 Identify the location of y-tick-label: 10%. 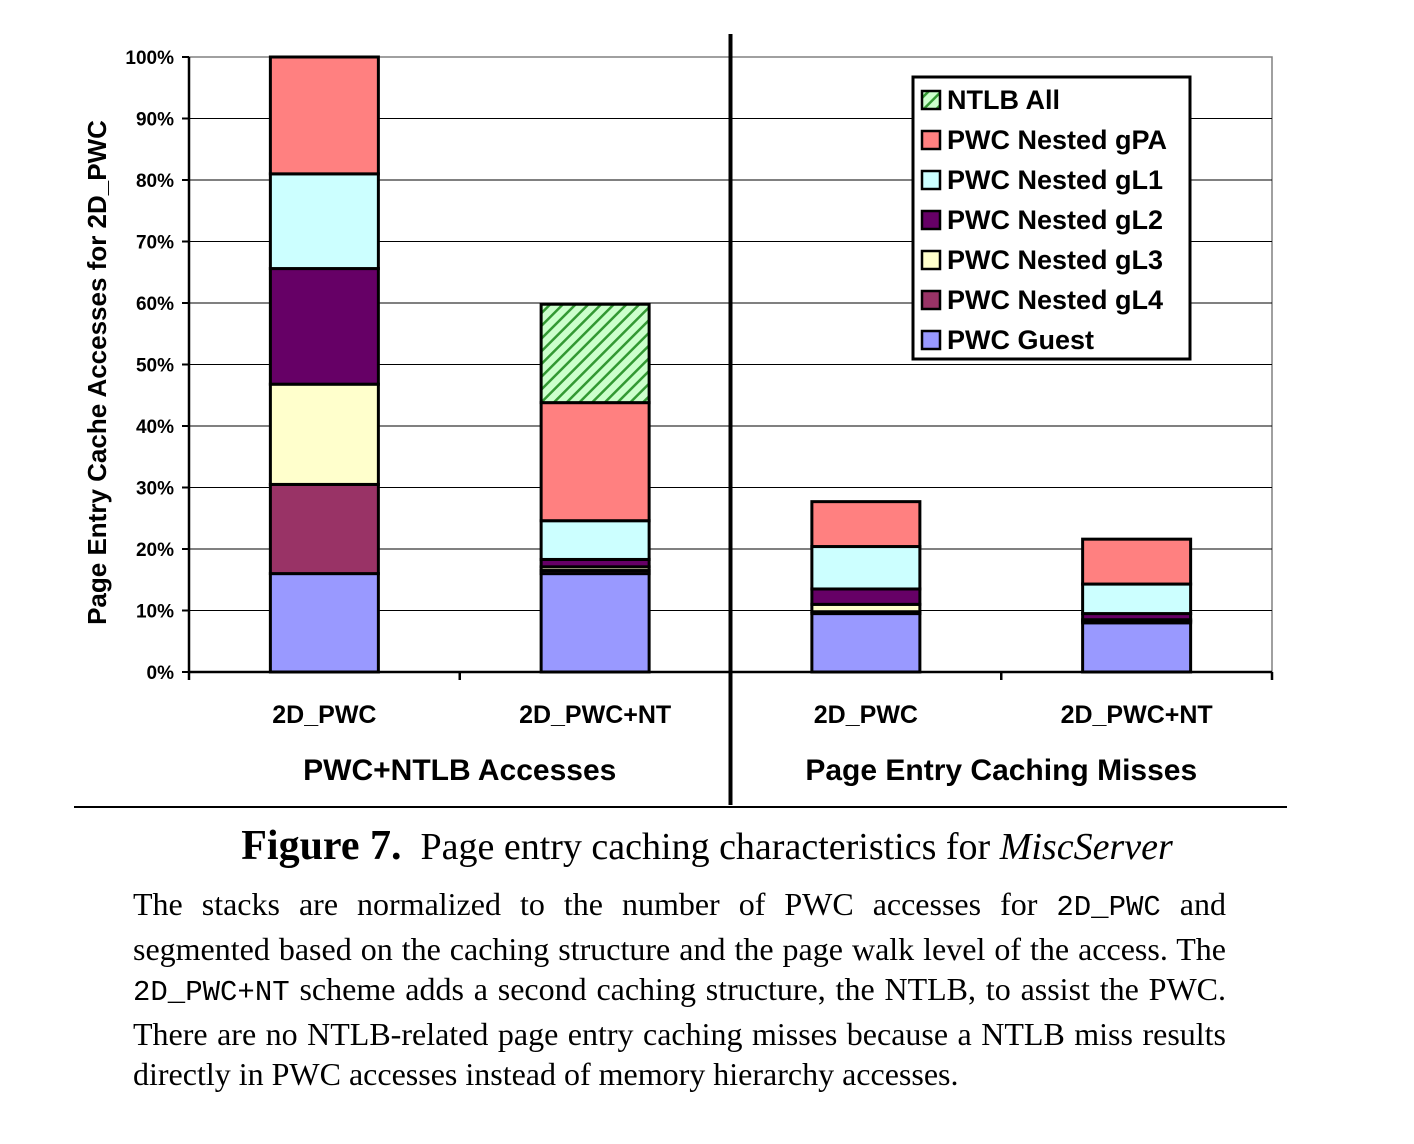
(155, 612).